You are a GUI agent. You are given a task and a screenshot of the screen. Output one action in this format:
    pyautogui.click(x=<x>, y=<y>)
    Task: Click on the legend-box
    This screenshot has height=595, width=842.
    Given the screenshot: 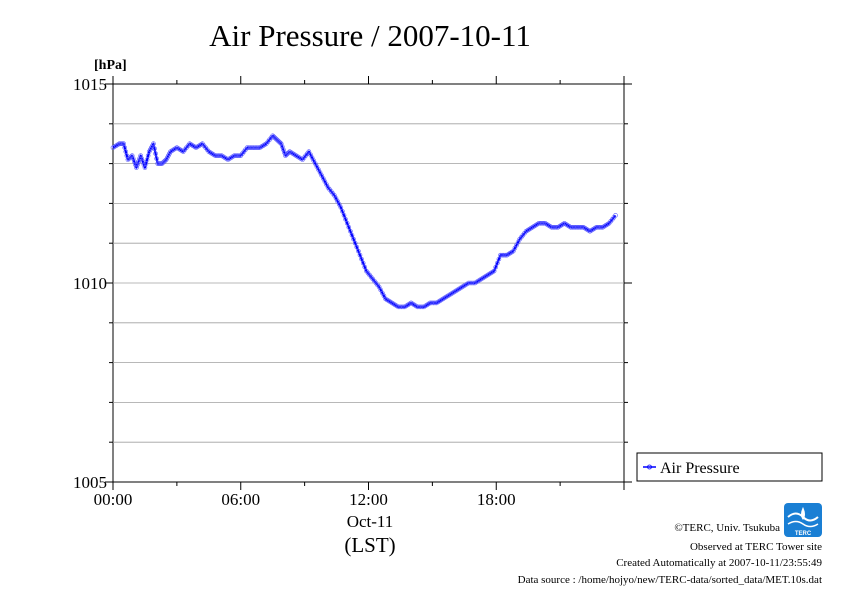 What is the action you would take?
    pyautogui.click(x=729, y=467)
    